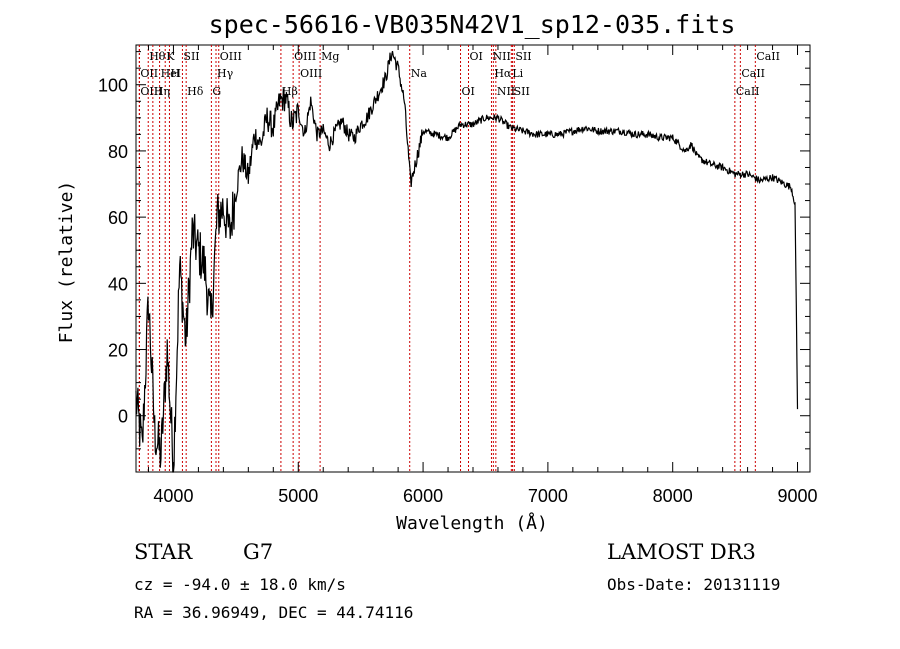 The height and width of the screenshot is (649, 900). I want to click on chart-title: spec-56616-VB035N42V1_sp12-035.fits, so click(472, 24).